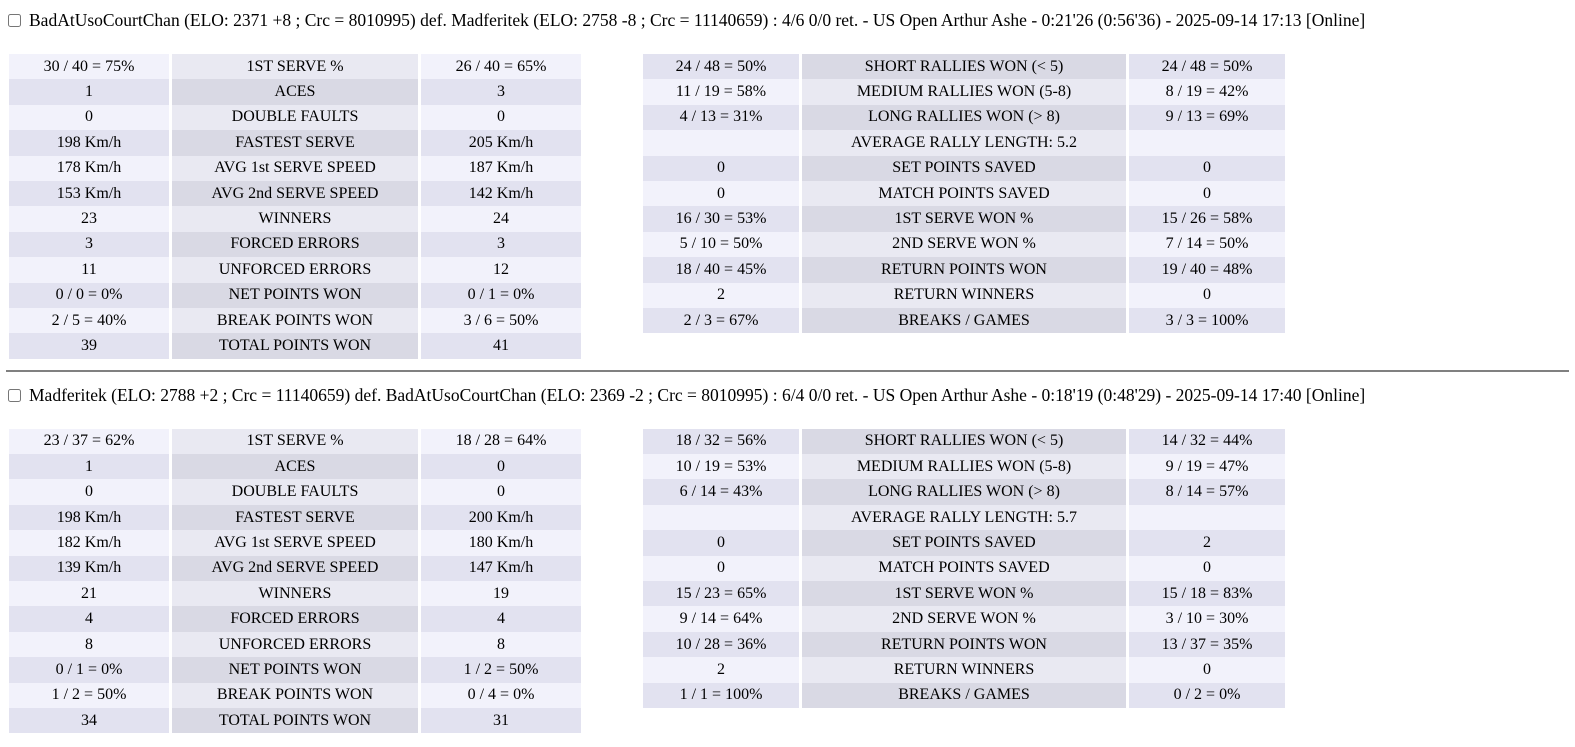  What do you see at coordinates (295, 441) in the screenshot?
I see `stat-row: 23 / 37 = 62% 1ST SERVE % 18 / 28 = 64%` at bounding box center [295, 441].